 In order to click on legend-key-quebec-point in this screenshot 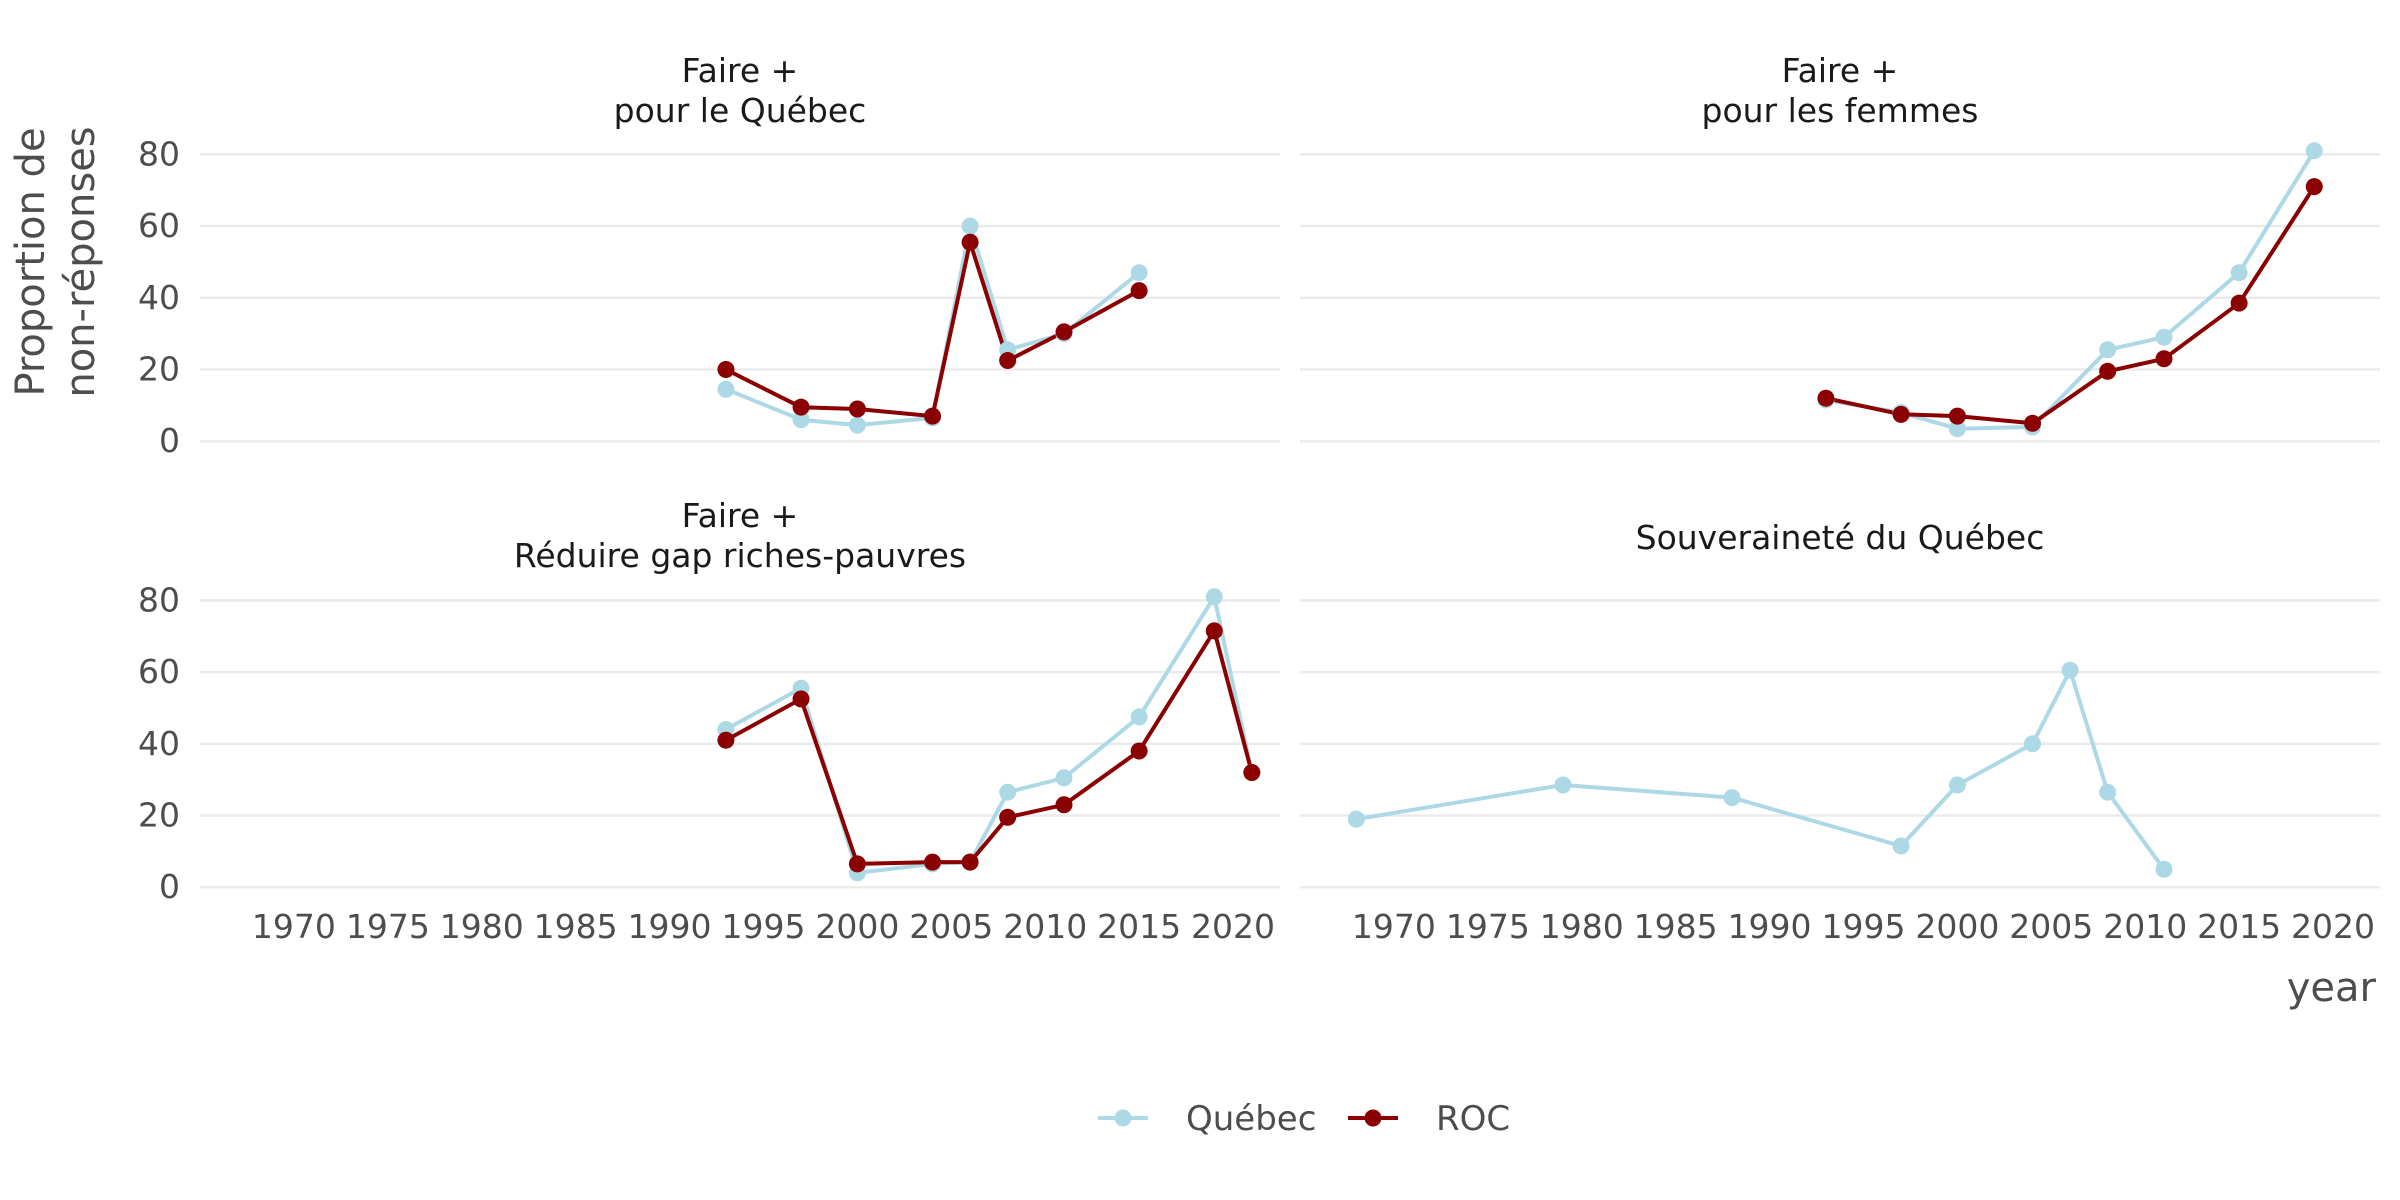, I will do `click(1123, 1118)`.